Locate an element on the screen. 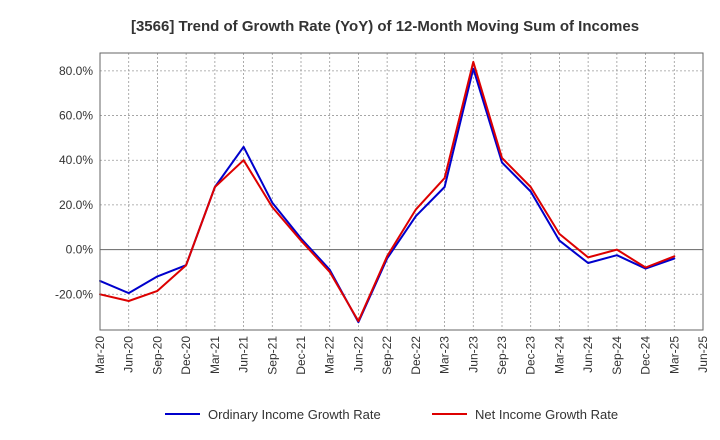 This screenshot has height=440, width=720. y-tick-label: 40.0% is located at coordinates (76, 160).